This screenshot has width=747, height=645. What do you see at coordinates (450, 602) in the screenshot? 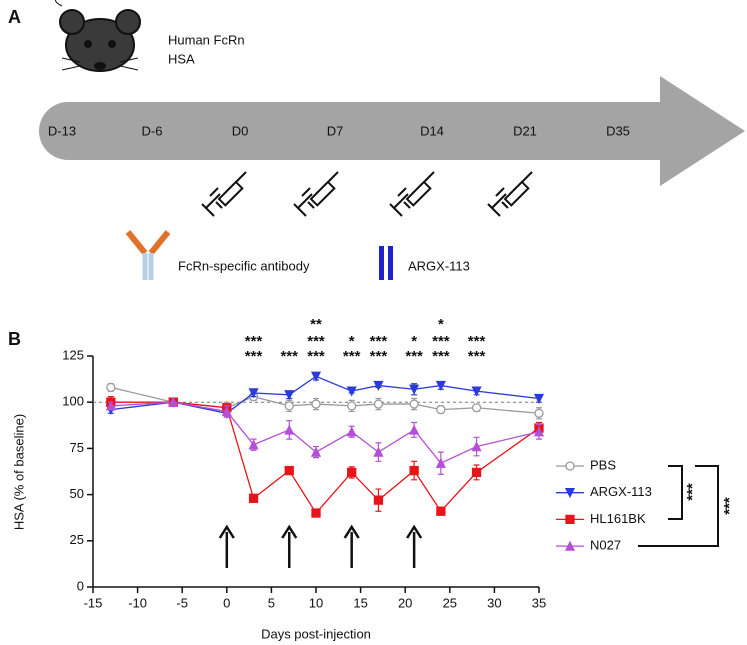
I see `x-tick-label: 25` at bounding box center [450, 602].